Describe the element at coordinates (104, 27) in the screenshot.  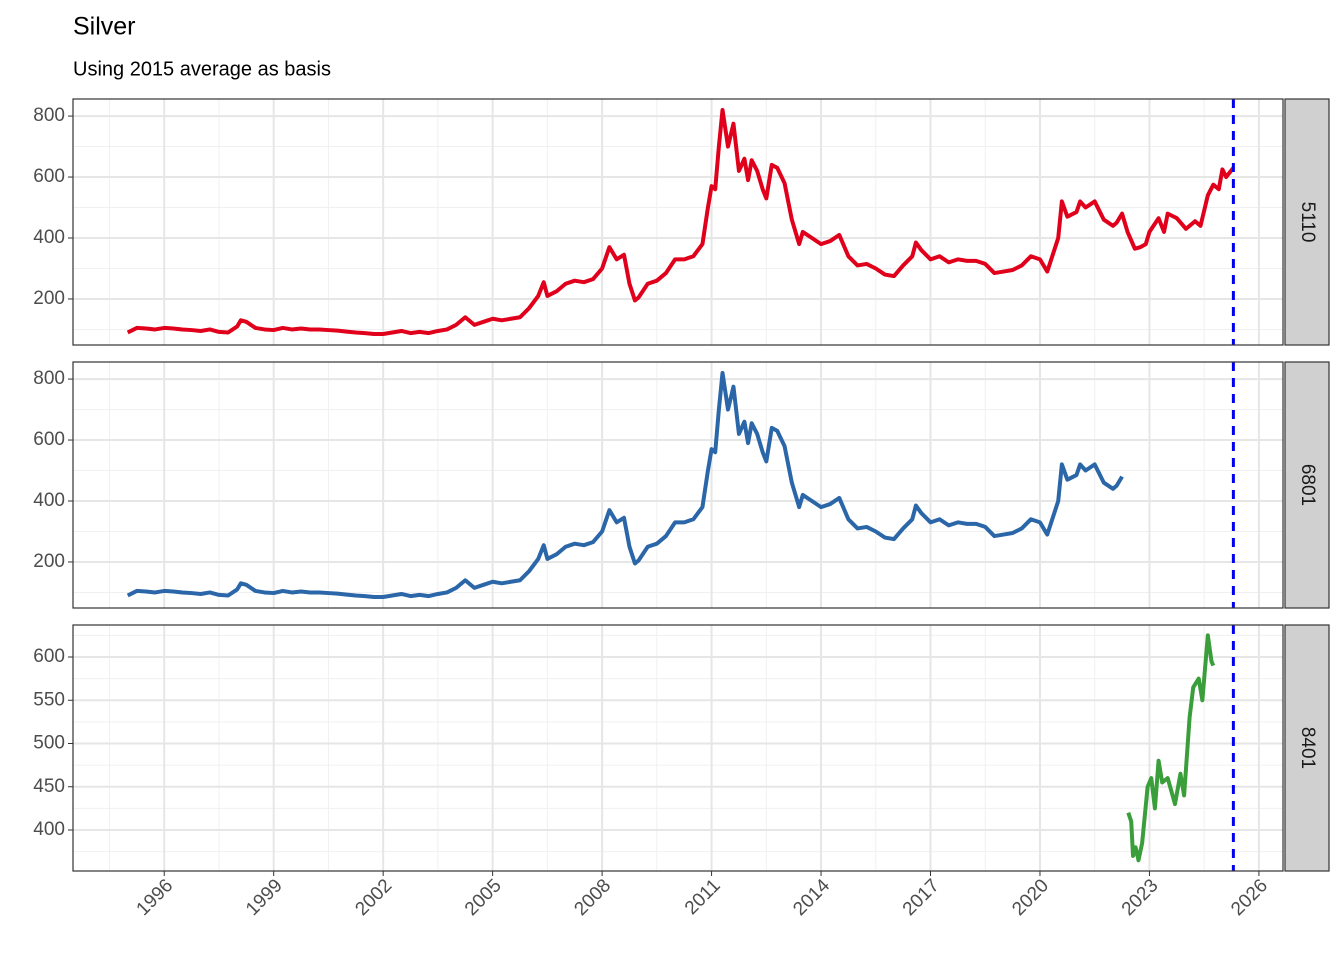
I see `chart-title: Silver` at that location.